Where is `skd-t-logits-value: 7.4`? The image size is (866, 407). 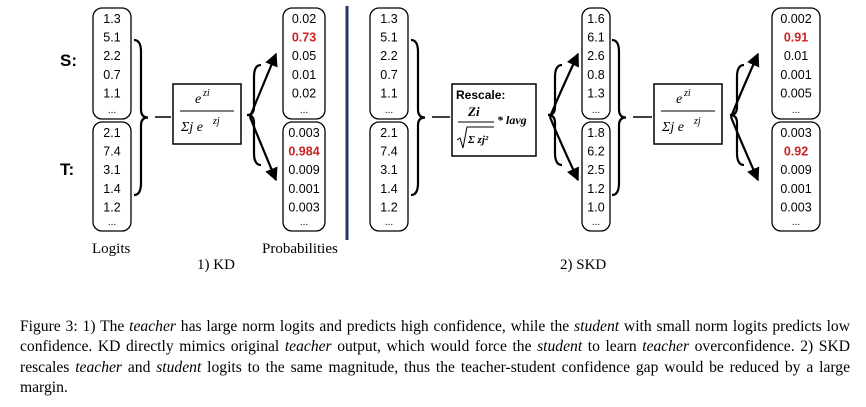
skd-t-logits-value: 7.4 is located at coordinates (388, 152).